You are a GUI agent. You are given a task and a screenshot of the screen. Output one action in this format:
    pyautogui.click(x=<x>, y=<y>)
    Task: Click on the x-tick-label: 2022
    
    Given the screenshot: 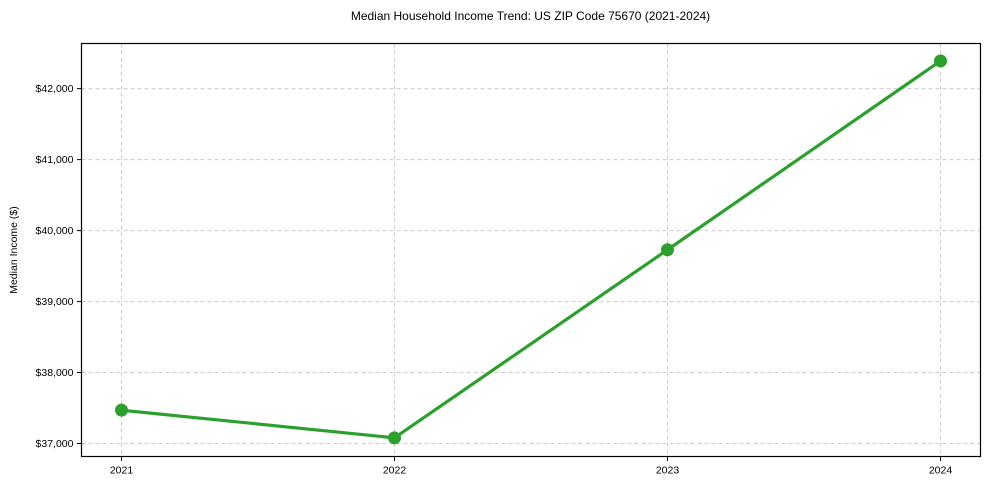 What is the action you would take?
    pyautogui.click(x=395, y=471)
    